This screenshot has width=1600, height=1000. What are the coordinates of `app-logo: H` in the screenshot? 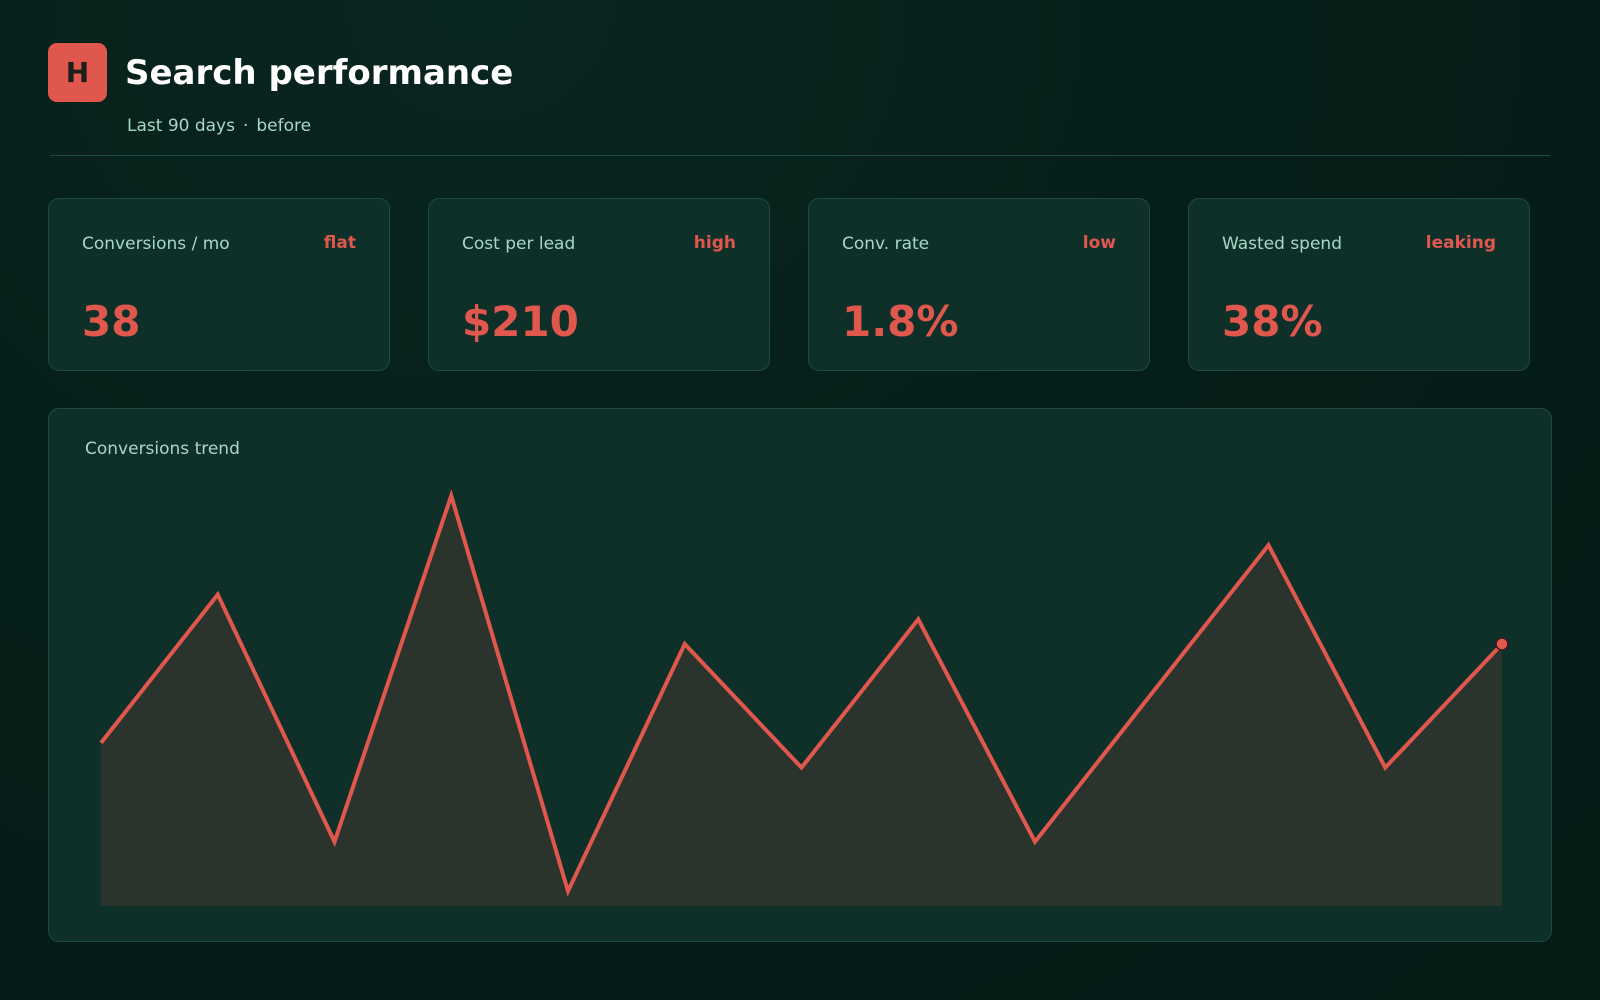 It's located at (77, 72).